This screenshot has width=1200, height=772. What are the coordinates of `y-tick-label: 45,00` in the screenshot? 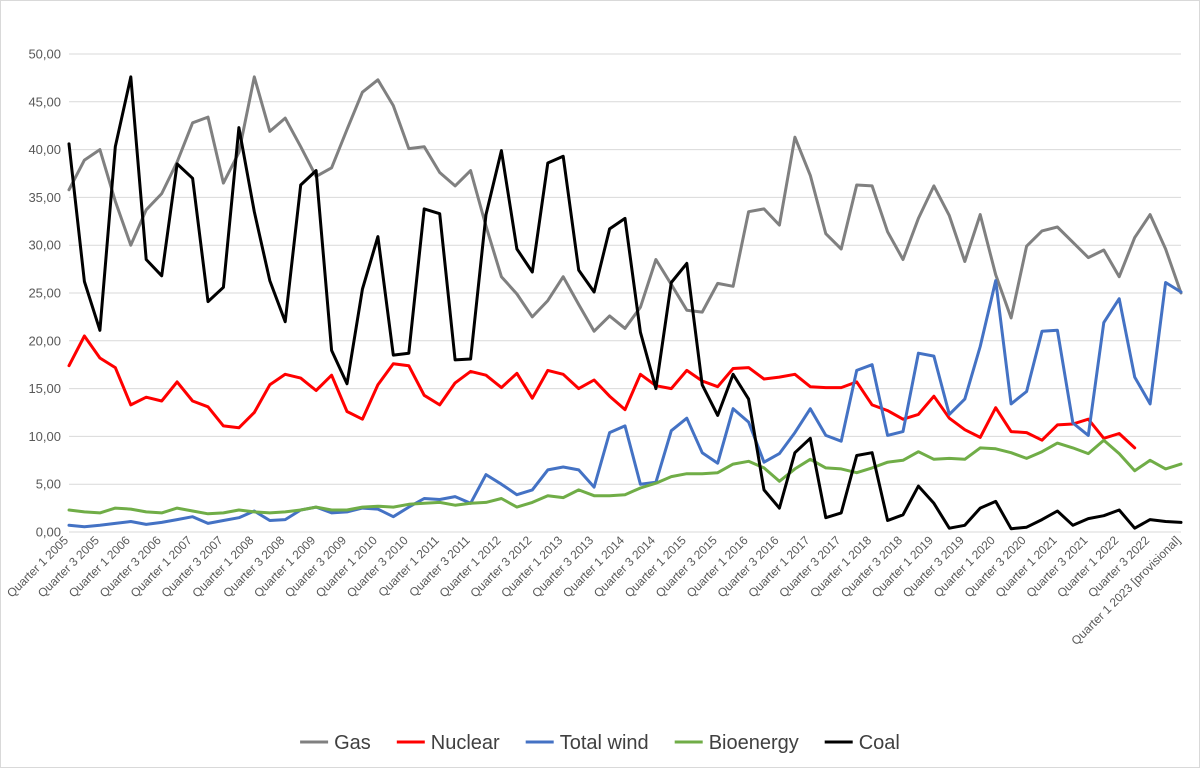 It's located at (44, 101).